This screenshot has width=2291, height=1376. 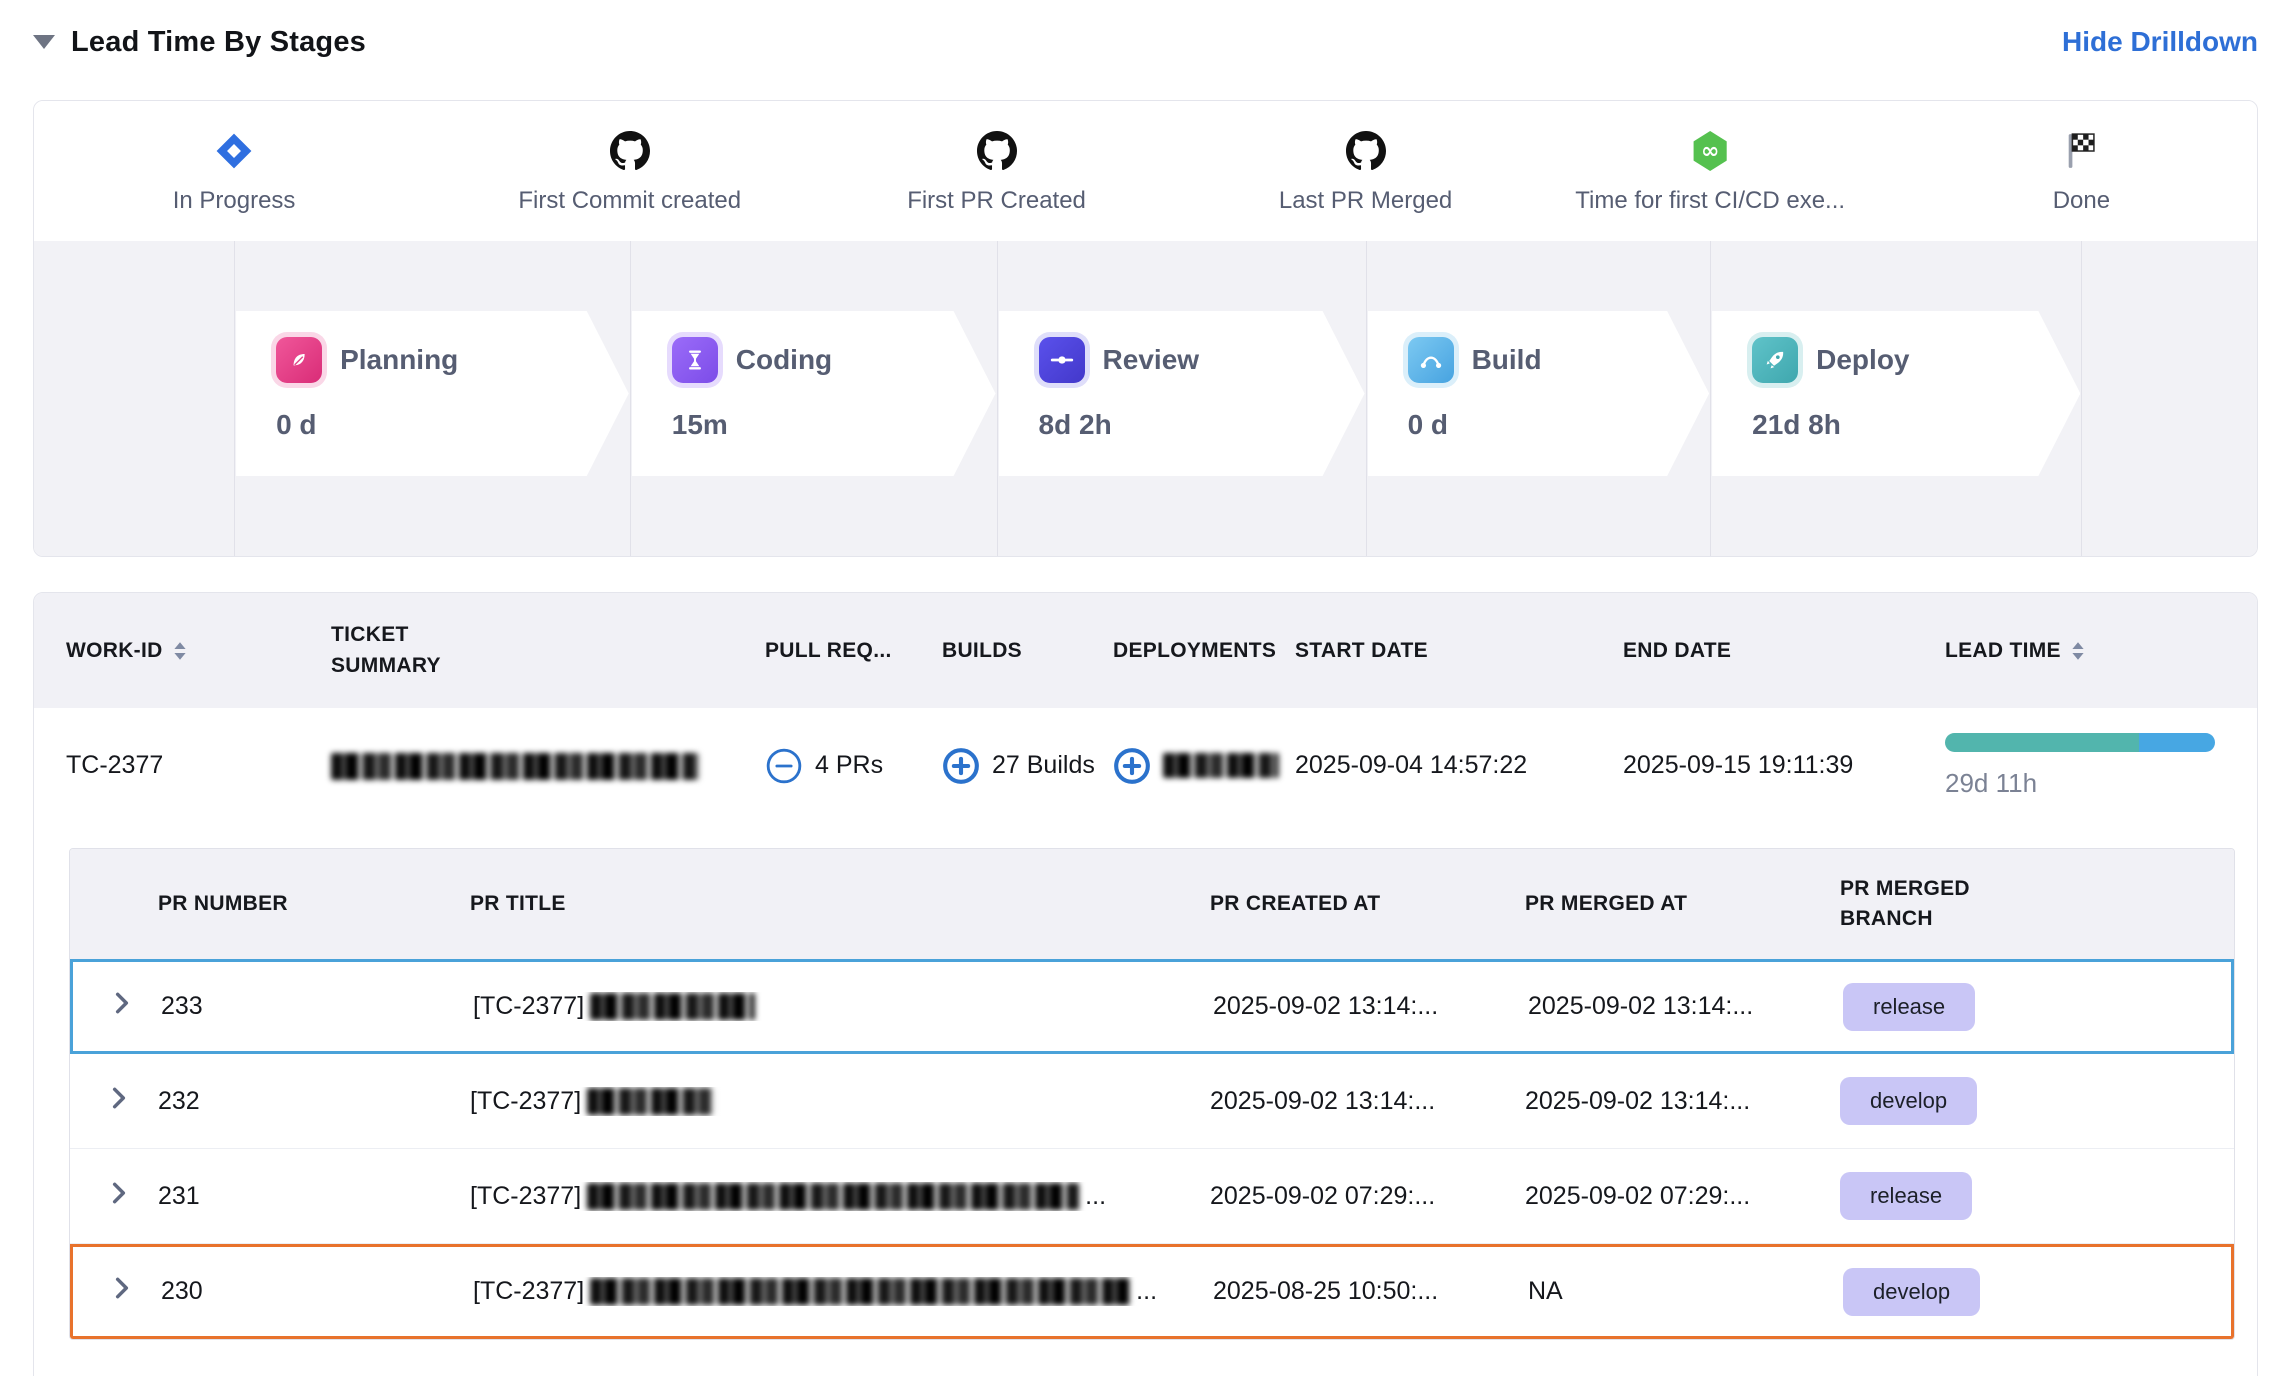 What do you see at coordinates (982, 650) in the screenshot?
I see `column-header-builds: BUILDS` at bounding box center [982, 650].